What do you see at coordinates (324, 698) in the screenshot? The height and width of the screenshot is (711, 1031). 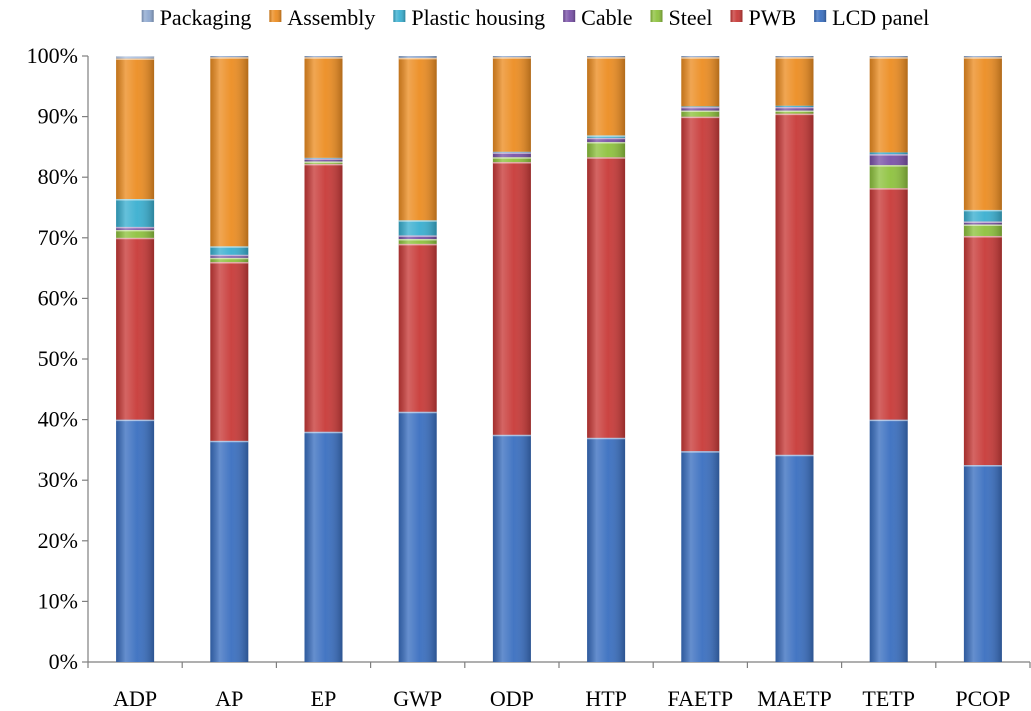 I see `x-tick-label-ep: EP` at bounding box center [324, 698].